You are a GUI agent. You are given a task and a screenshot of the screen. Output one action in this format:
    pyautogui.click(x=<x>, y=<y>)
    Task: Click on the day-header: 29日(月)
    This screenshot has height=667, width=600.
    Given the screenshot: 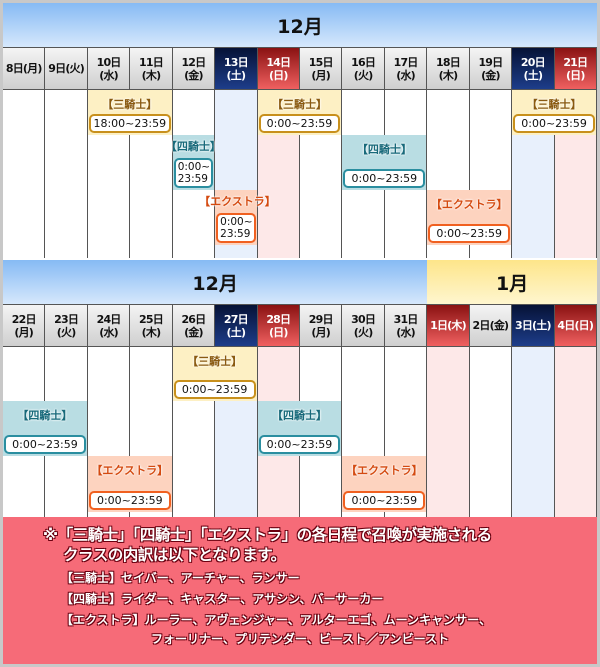 What is the action you would take?
    pyautogui.click(x=321, y=326)
    